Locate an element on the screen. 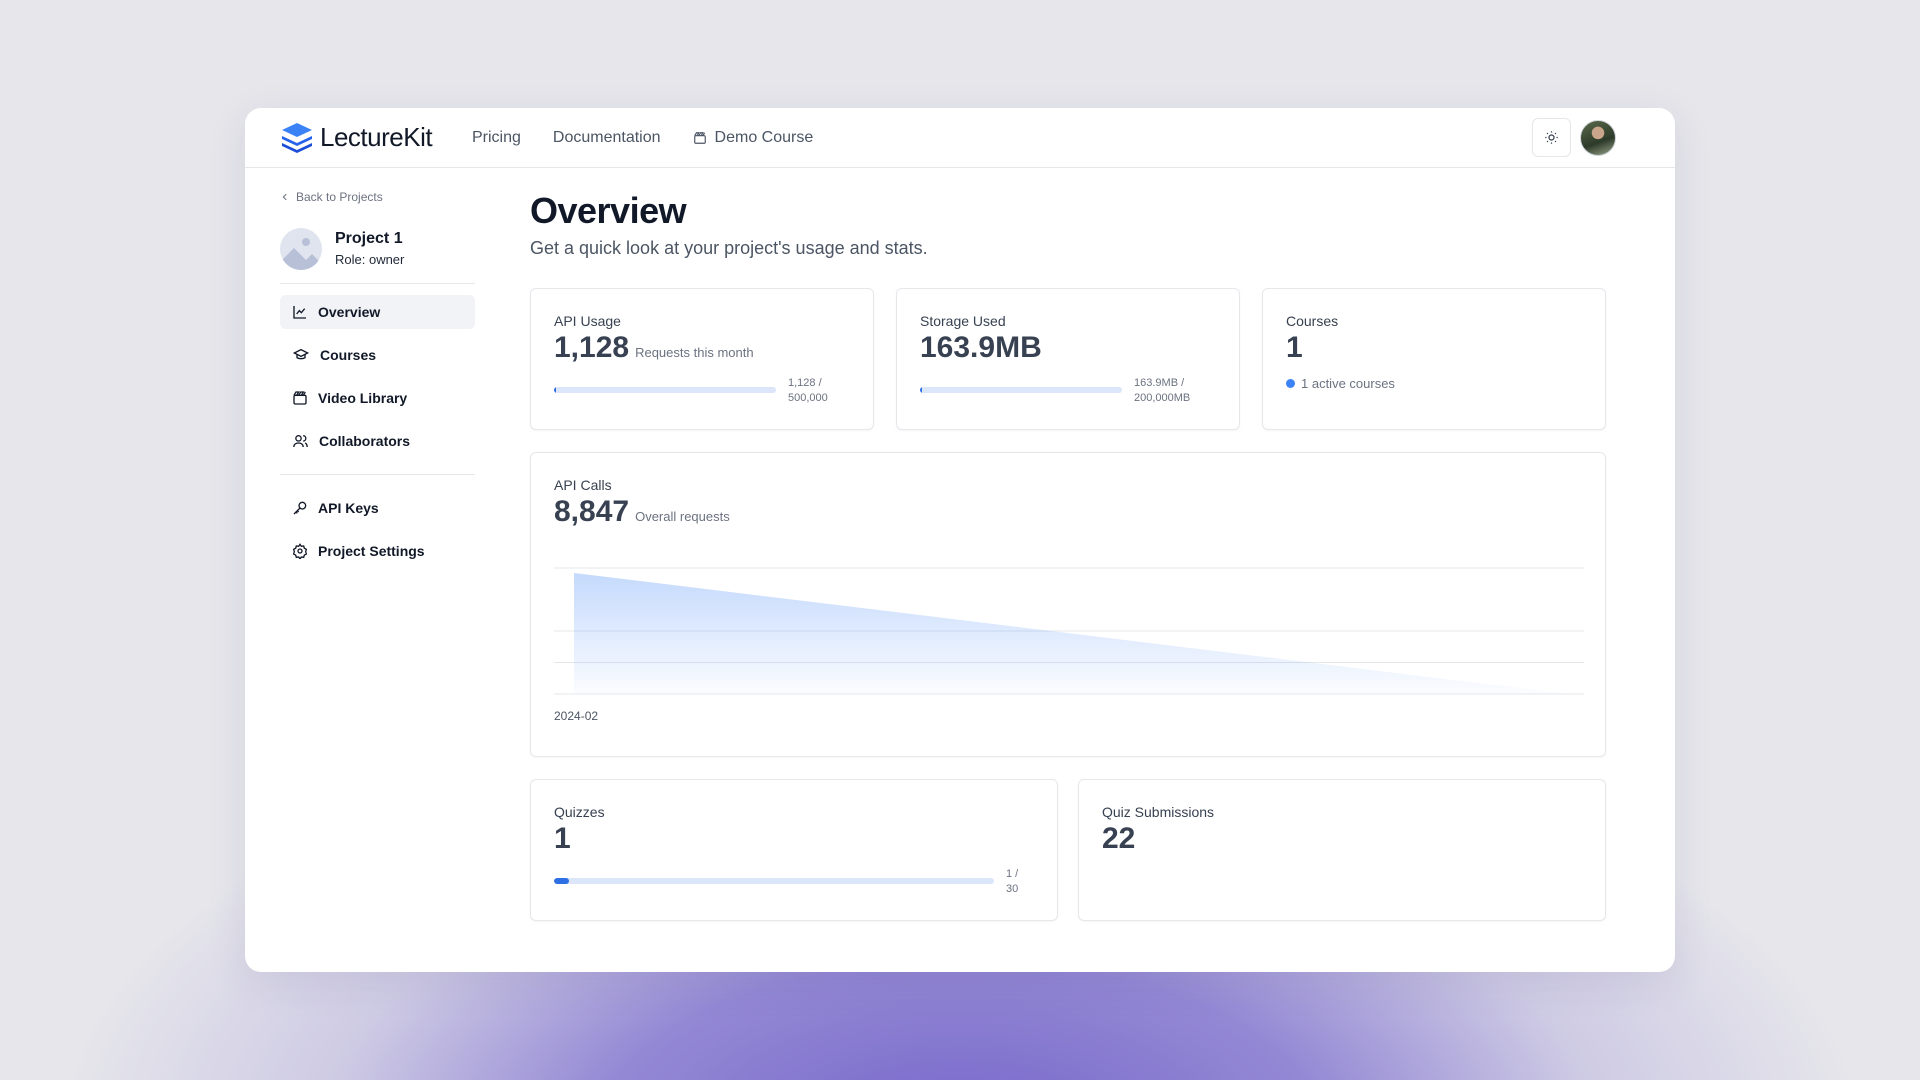 The image size is (1920, 1080). card-label: Storage Used is located at coordinates (963, 321).